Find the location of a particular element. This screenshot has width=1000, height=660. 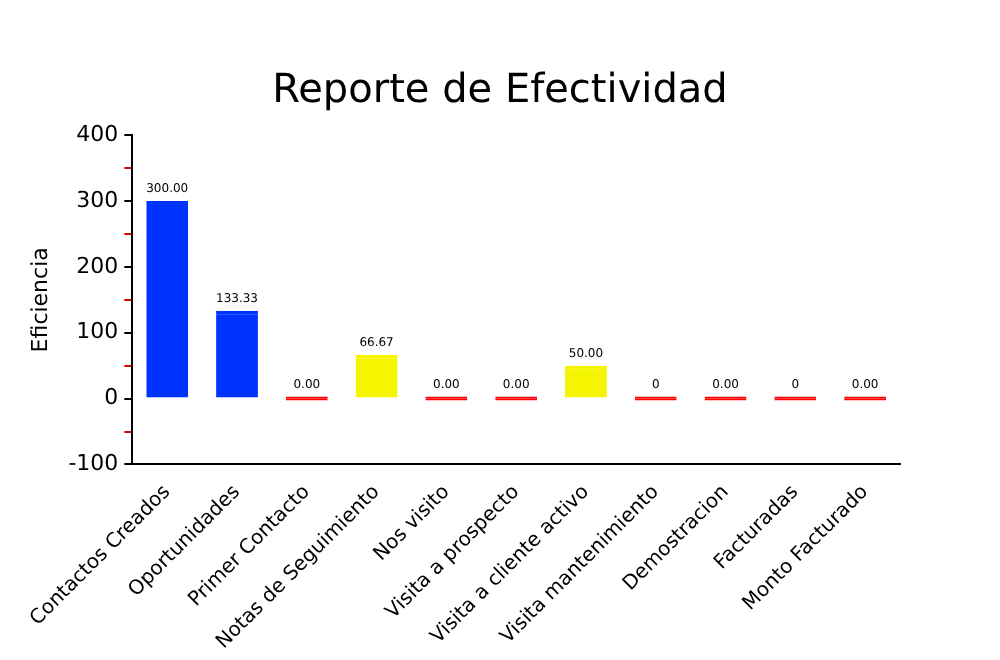

y-tick-label: -100 is located at coordinates (93, 463).